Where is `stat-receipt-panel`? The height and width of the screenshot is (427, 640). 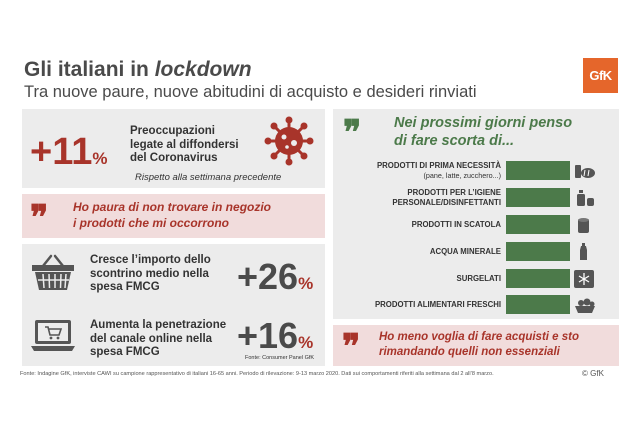 stat-receipt-panel is located at coordinates (173, 305).